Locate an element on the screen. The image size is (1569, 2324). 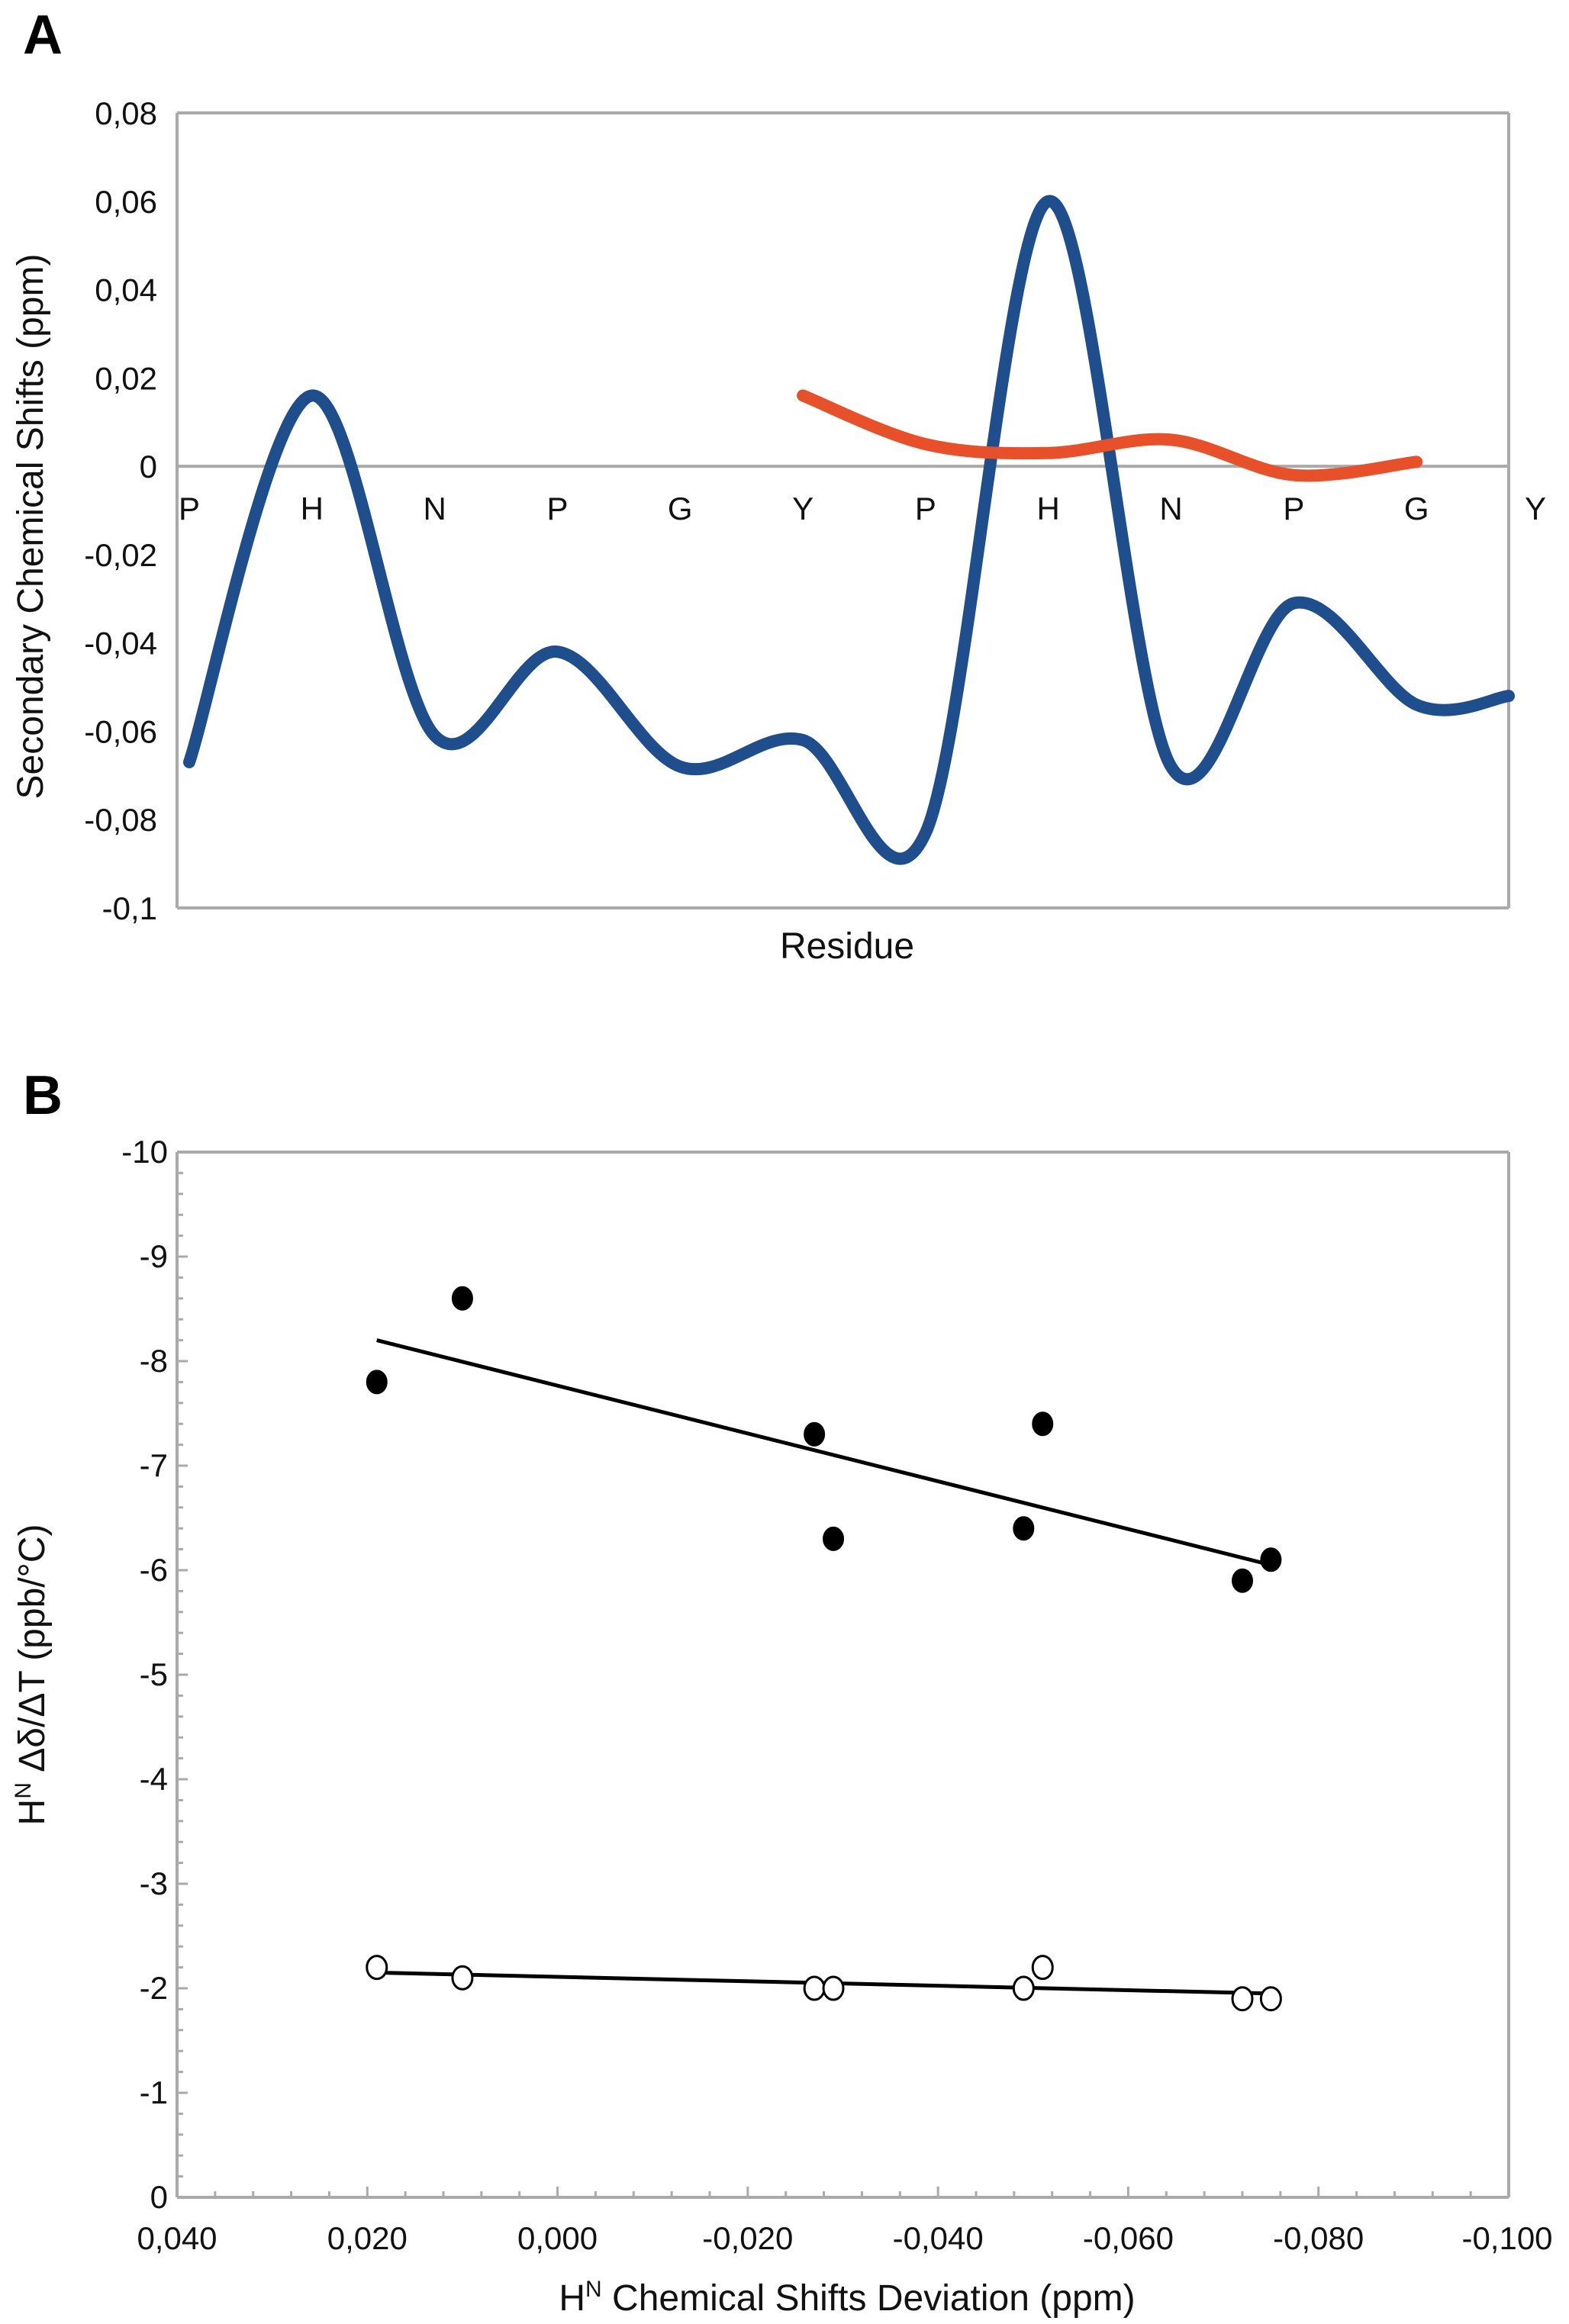
chart-b-x-tick-label: -0,020 is located at coordinates (747, 2238).